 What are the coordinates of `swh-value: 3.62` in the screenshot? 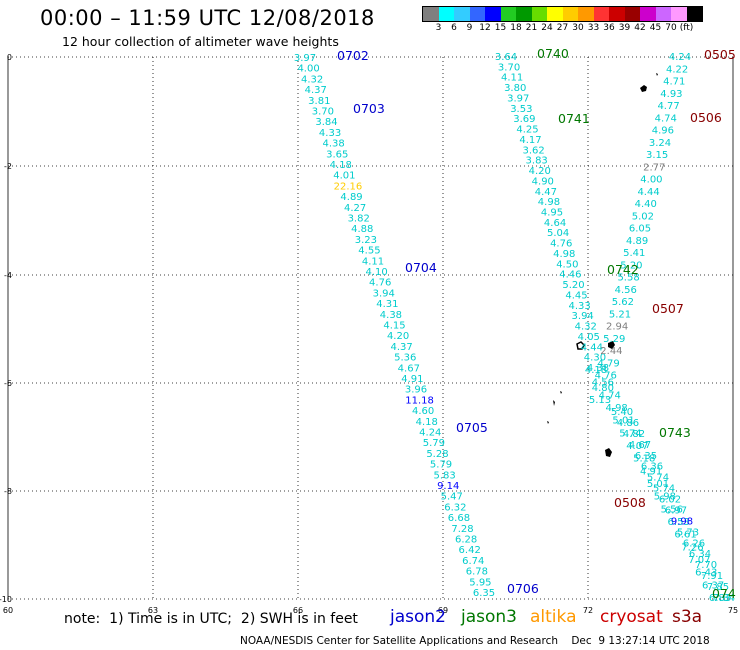 It's located at (533, 150).